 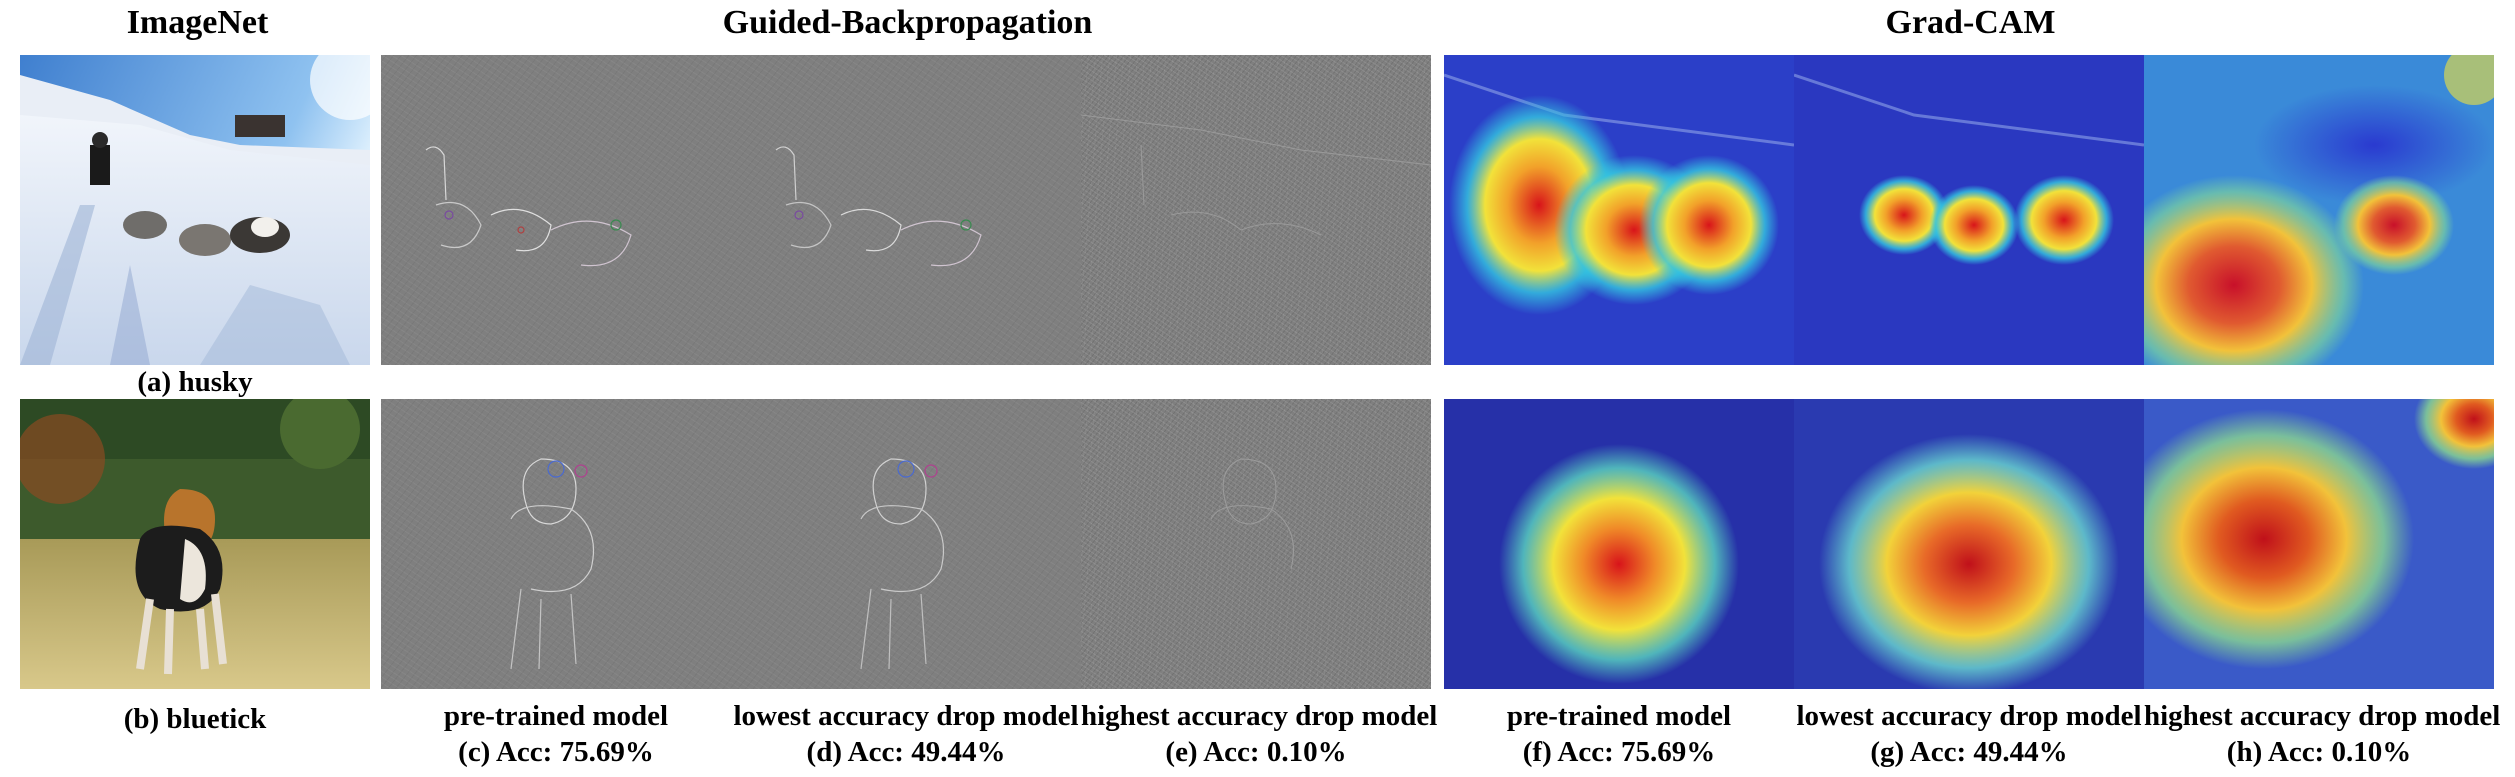 I want to click on col-d-model-label: lowest accuracy drop model, so click(x=906, y=716).